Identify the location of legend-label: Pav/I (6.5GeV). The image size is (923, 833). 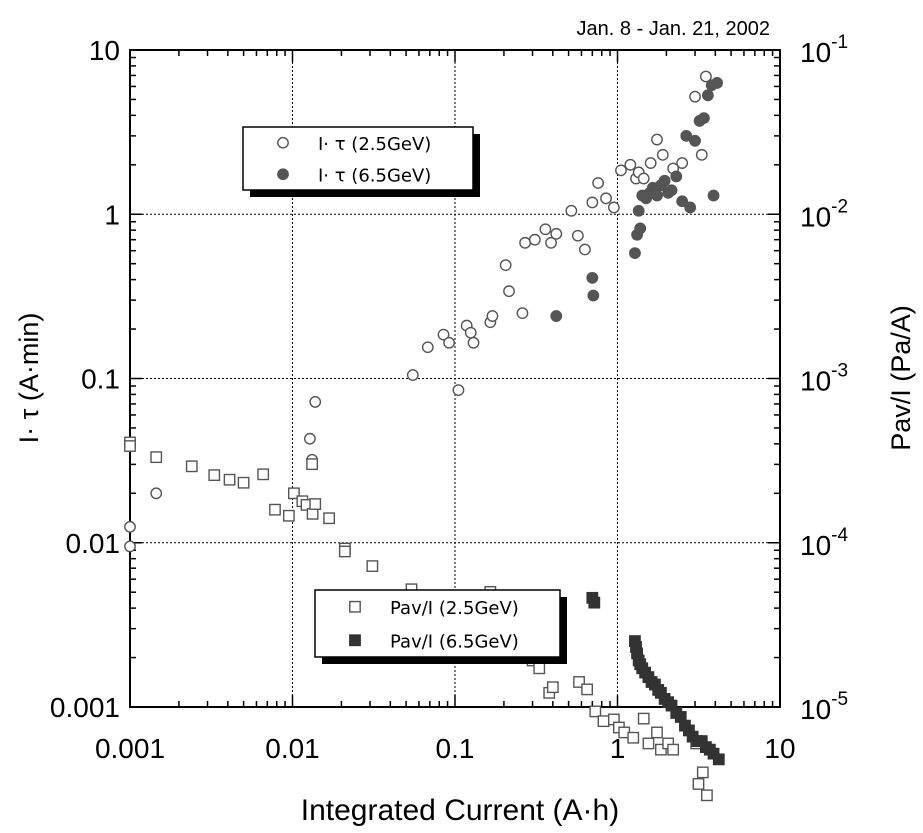
(454, 641).